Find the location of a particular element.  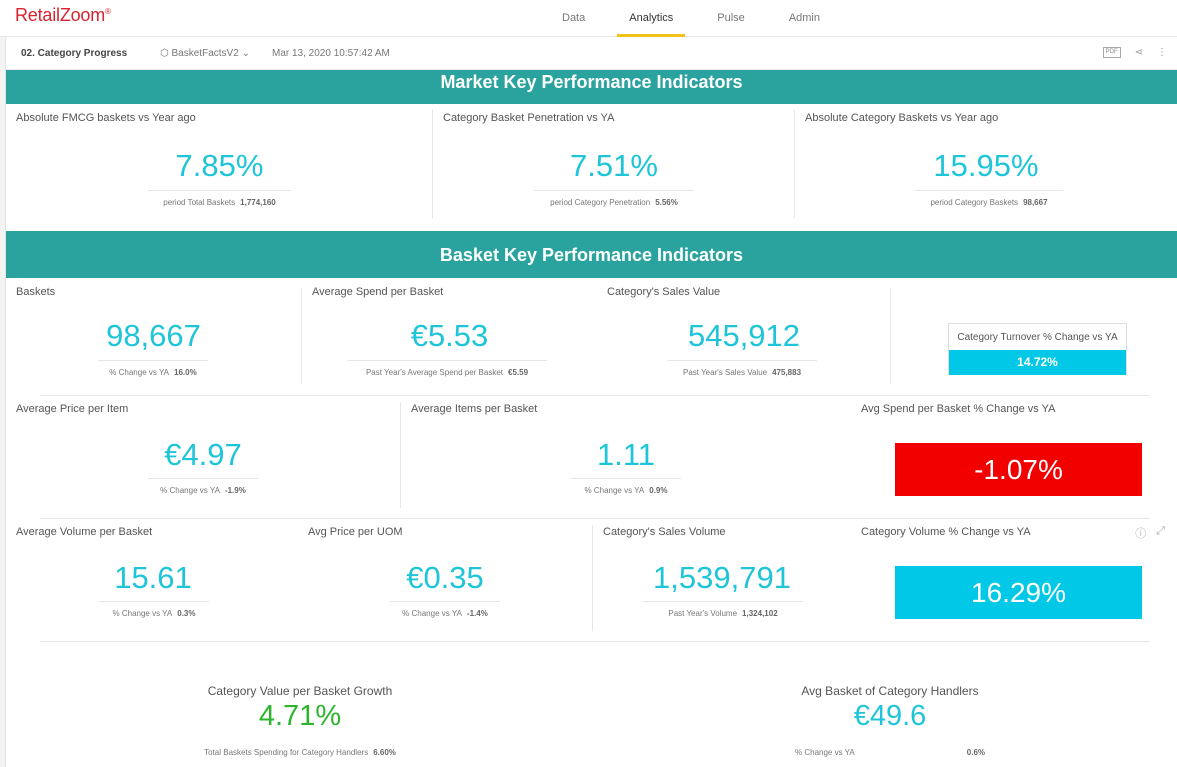

kpi-value: €4.97 is located at coordinates (203, 454).